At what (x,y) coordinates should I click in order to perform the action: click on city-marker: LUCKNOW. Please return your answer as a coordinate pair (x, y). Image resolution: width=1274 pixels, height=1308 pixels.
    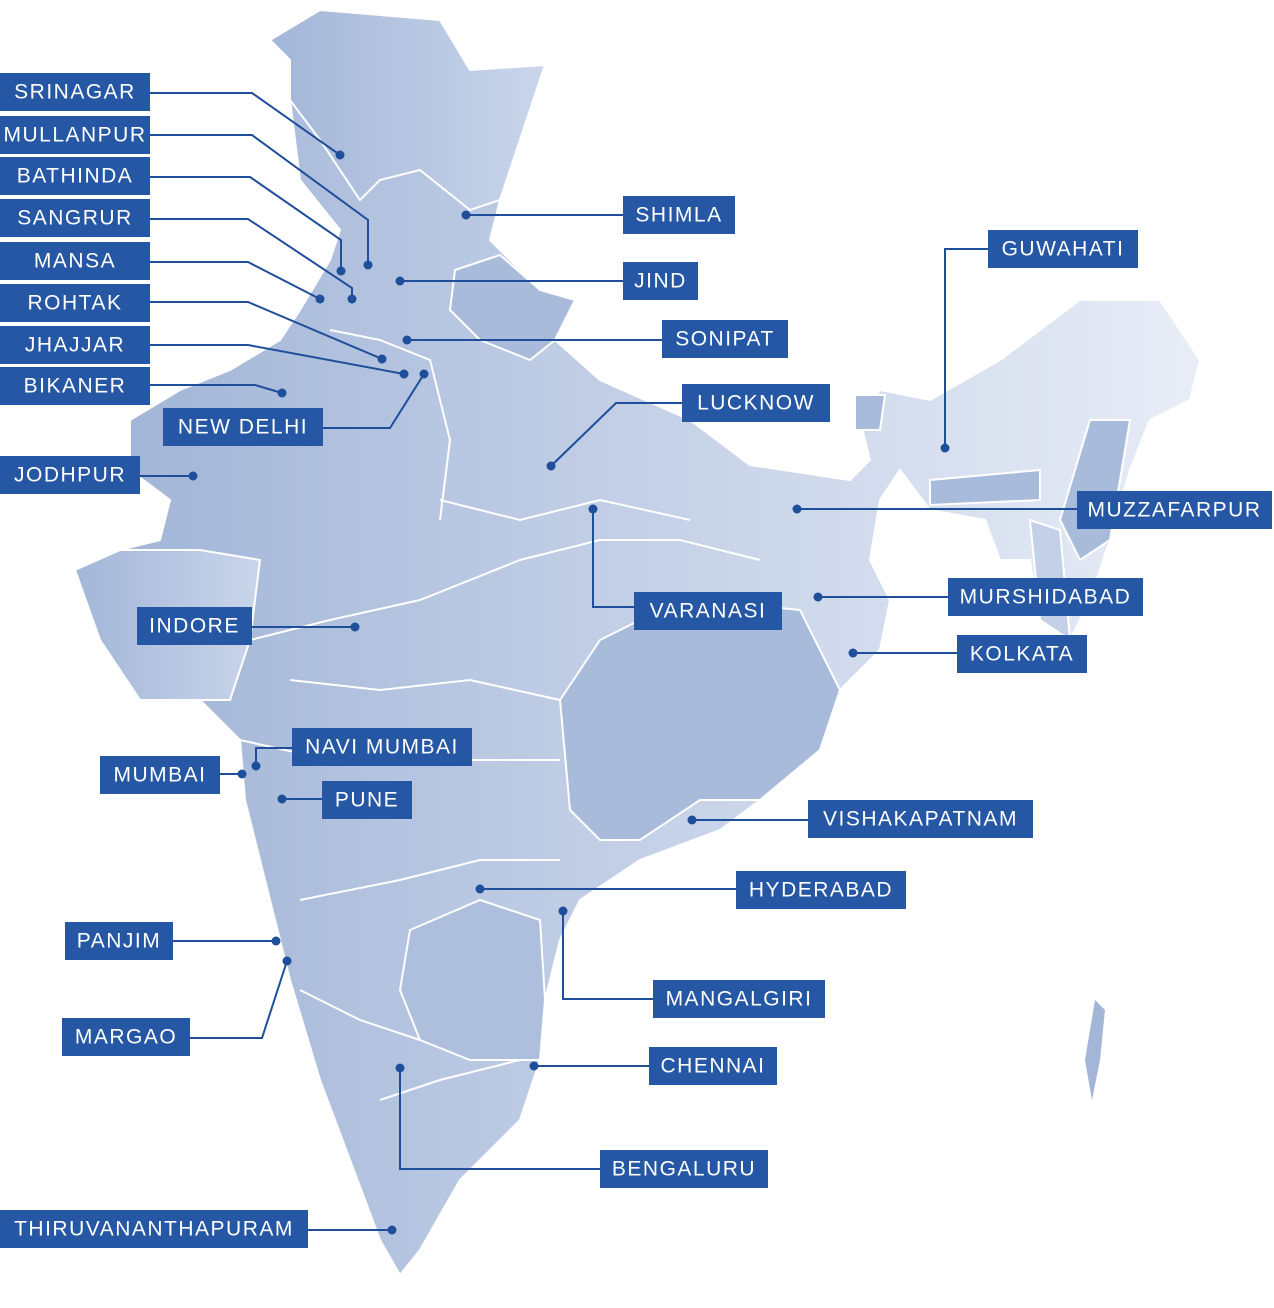
    Looking at the image, I should click on (688, 427).